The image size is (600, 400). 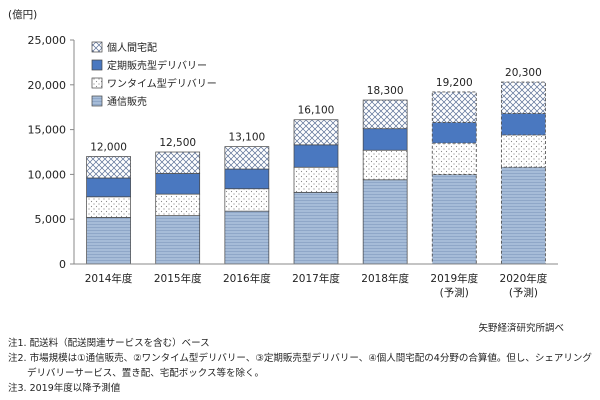 What do you see at coordinates (47, 85) in the screenshot?
I see `y-tick-label: 20,000` at bounding box center [47, 85].